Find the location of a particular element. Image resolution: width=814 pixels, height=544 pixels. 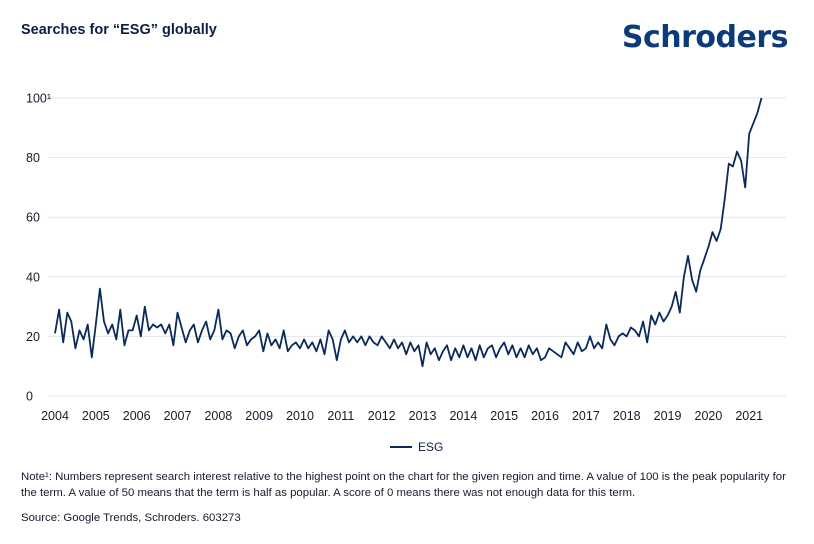

schroders-logo: Schroders is located at coordinates (705, 37).